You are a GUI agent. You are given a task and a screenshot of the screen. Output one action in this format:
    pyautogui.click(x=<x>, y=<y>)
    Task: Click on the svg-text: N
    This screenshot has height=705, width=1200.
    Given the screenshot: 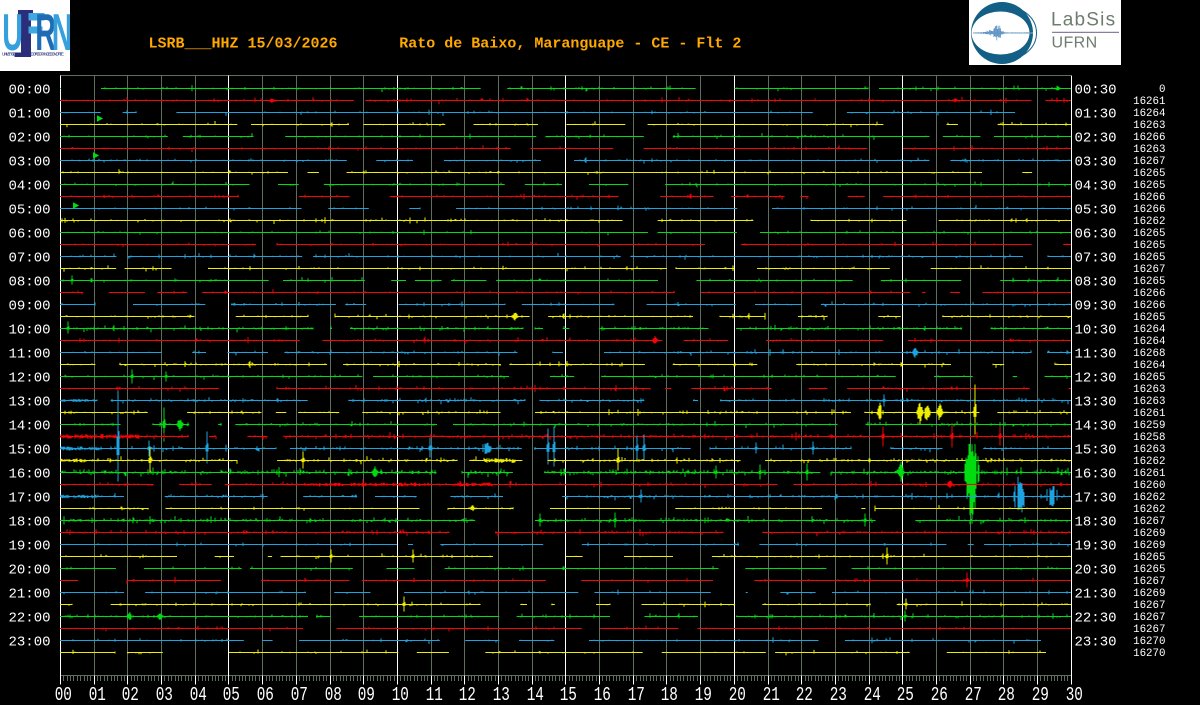 What is the action you would take?
    pyautogui.click(x=61, y=32)
    